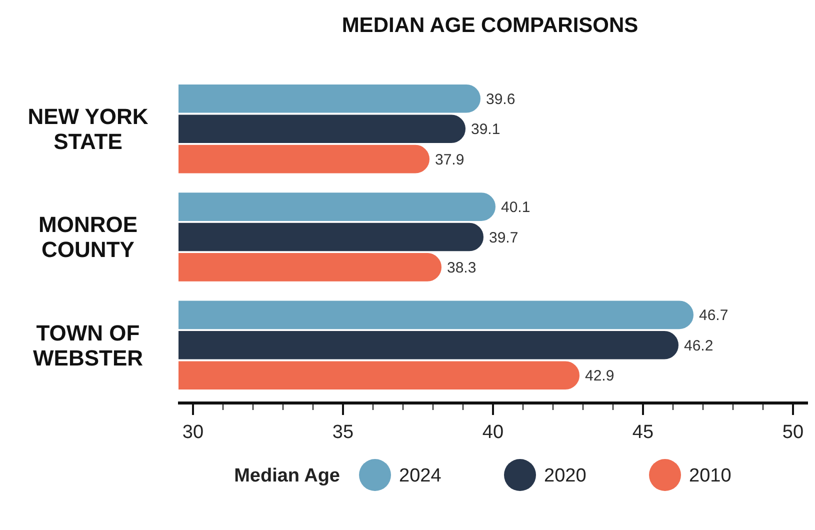 This screenshot has height=530, width=815. I want to click on x-tick-label: 45, so click(643, 432).